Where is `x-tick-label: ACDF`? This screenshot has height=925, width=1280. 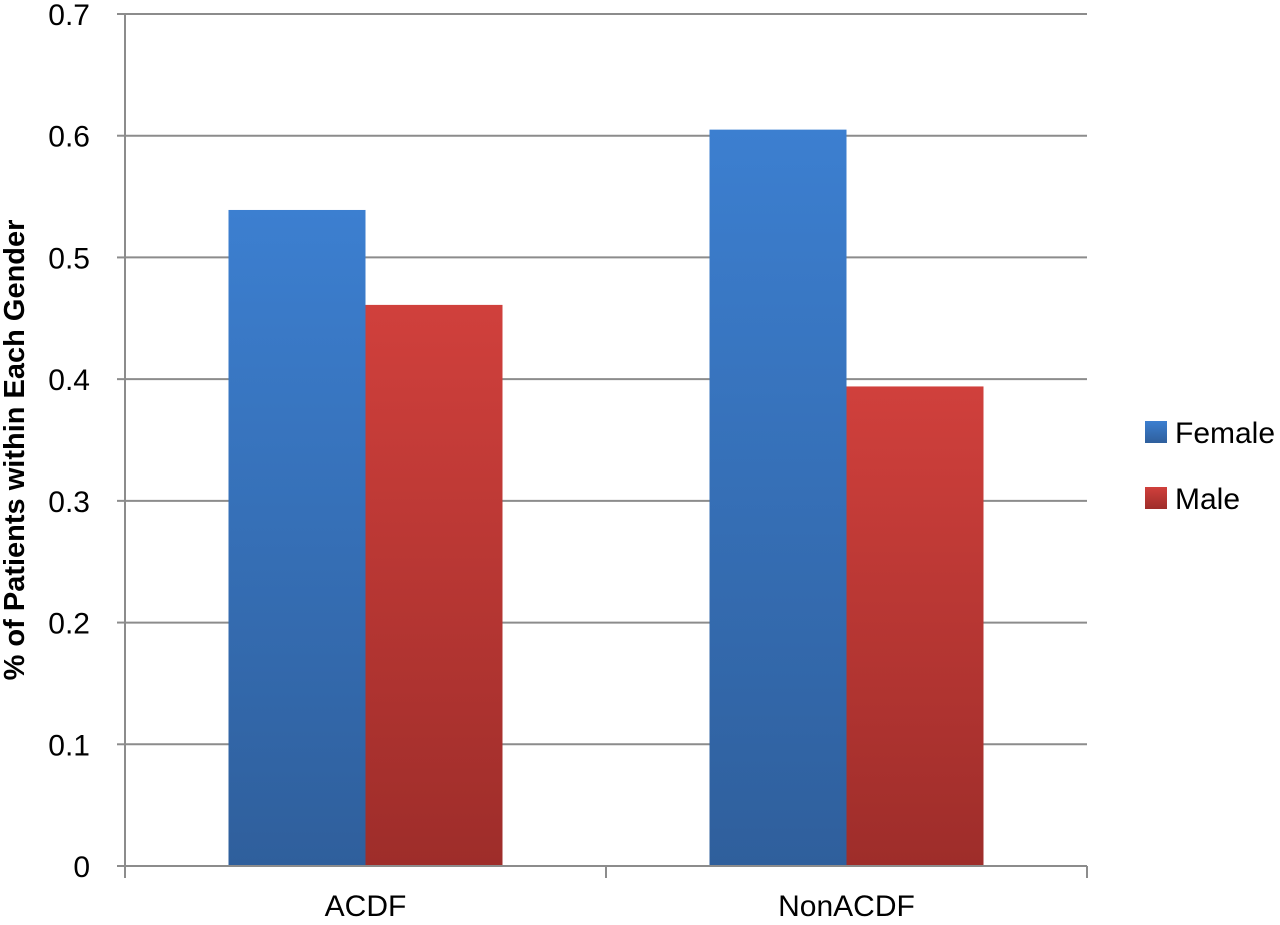
x-tick-label: ACDF is located at coordinates (366, 906).